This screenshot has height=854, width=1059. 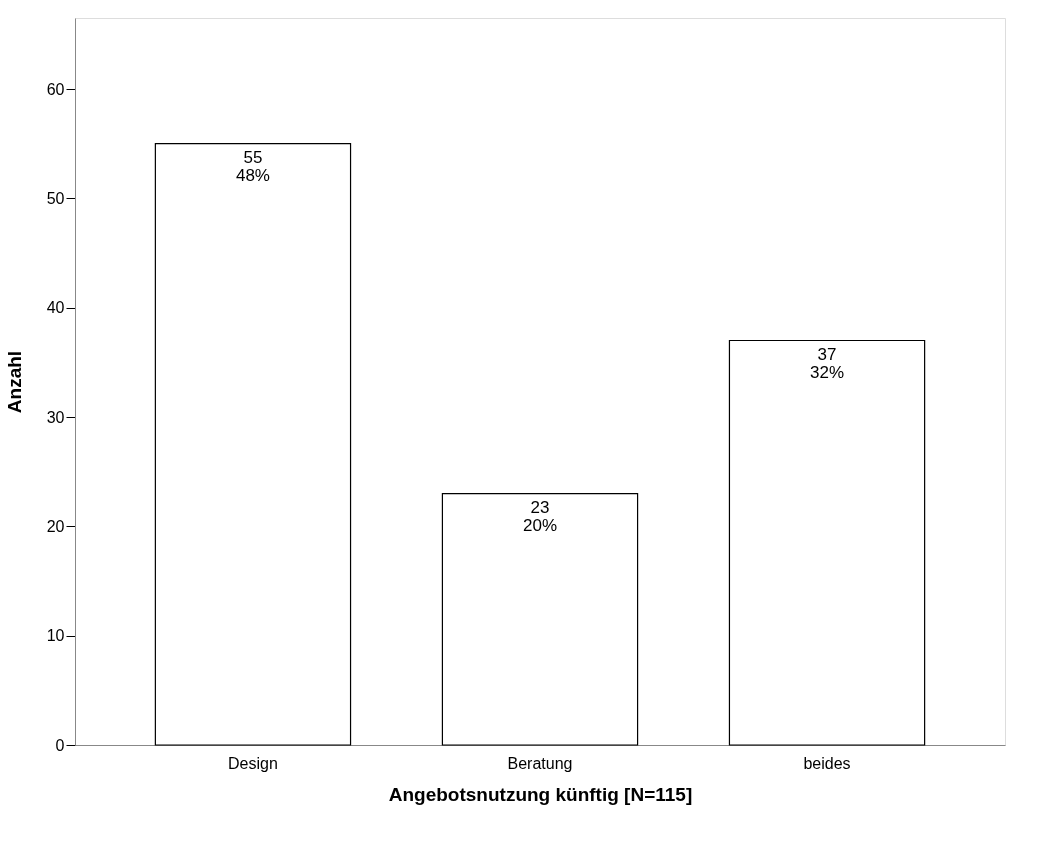 What do you see at coordinates (540, 763) in the screenshot?
I see `x-tick-label: Beratung` at bounding box center [540, 763].